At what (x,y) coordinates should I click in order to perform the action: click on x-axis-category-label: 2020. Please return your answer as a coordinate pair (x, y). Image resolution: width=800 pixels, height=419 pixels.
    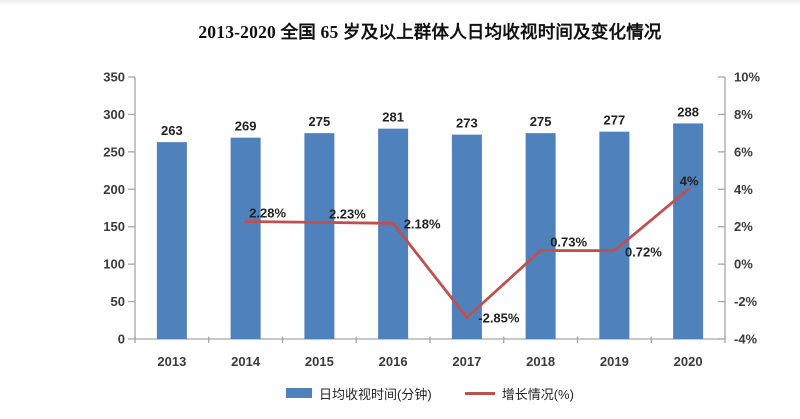
    Looking at the image, I should click on (688, 361).